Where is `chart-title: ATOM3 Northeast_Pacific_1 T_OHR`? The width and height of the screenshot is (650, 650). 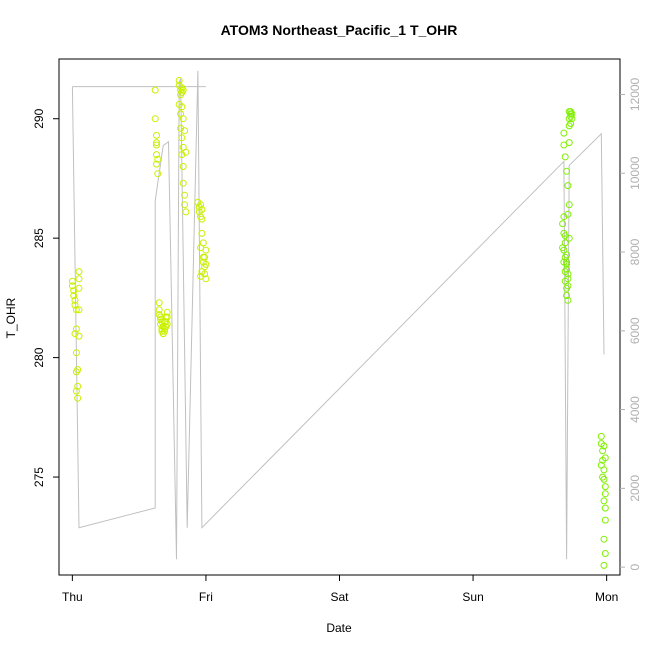 chart-title: ATOM3 Northeast_Pacific_1 T_OHR is located at coordinates (339, 30).